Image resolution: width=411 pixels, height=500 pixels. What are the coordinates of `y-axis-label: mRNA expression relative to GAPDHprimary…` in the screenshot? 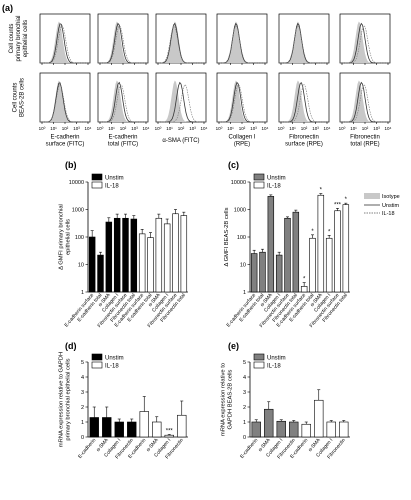 It's located at (65, 399).